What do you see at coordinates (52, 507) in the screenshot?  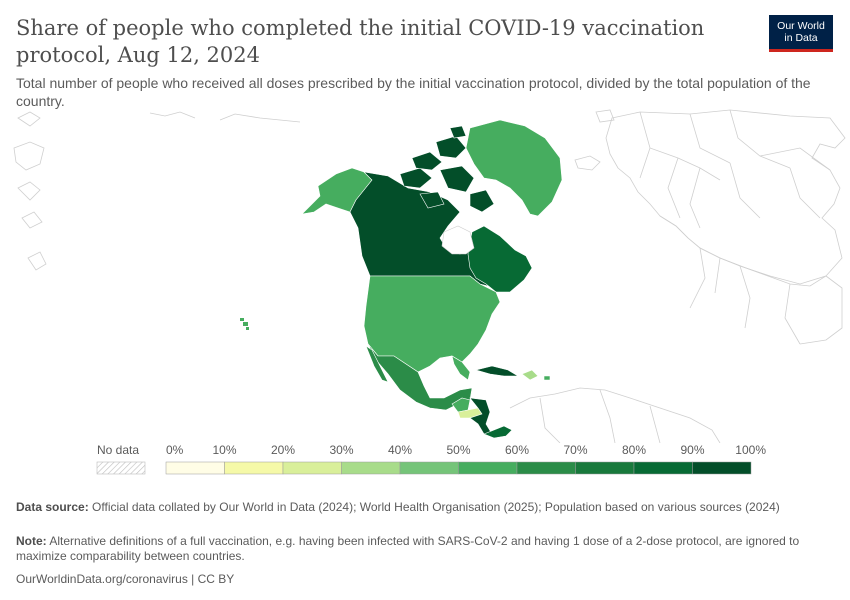 I see `source-label: Data source:` at bounding box center [52, 507].